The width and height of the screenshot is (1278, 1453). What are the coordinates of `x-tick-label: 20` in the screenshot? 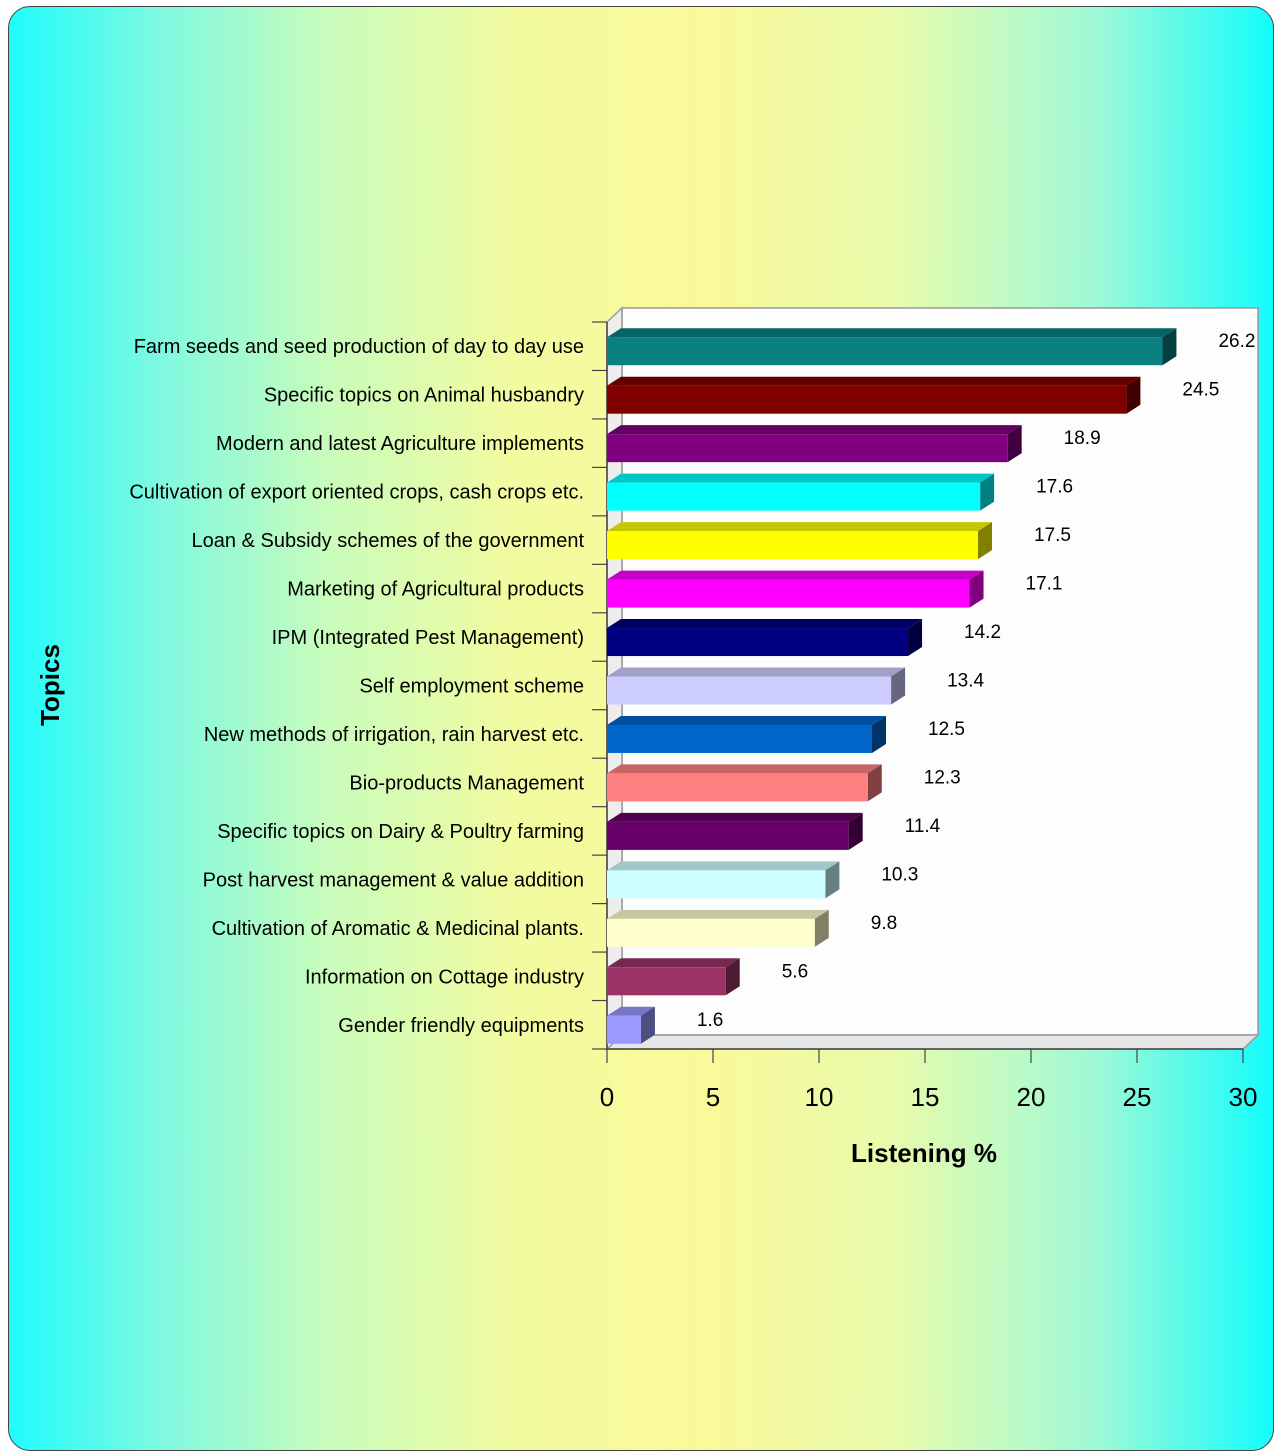 It's located at (1031, 1097).